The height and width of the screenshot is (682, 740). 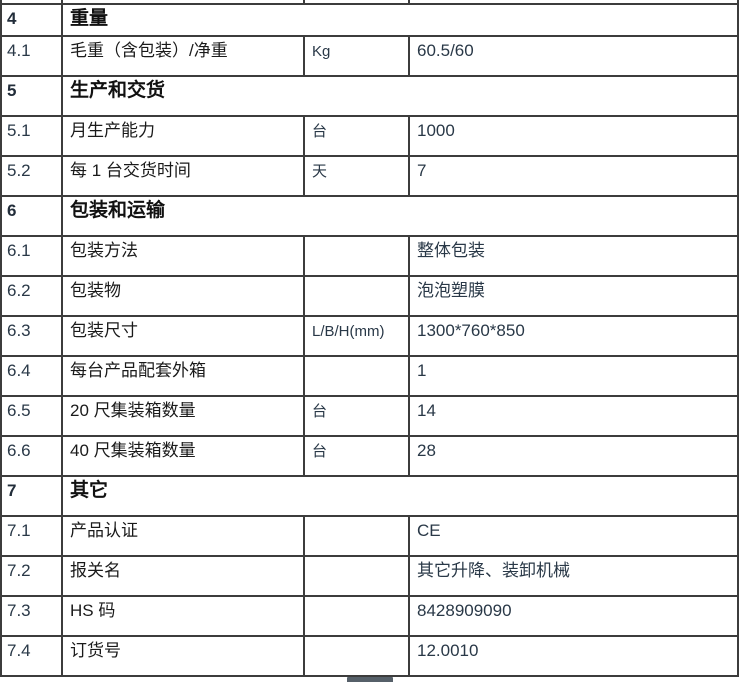 What do you see at coordinates (184, 257) in the screenshot?
I see `item-label-cell: 包装方法` at bounding box center [184, 257].